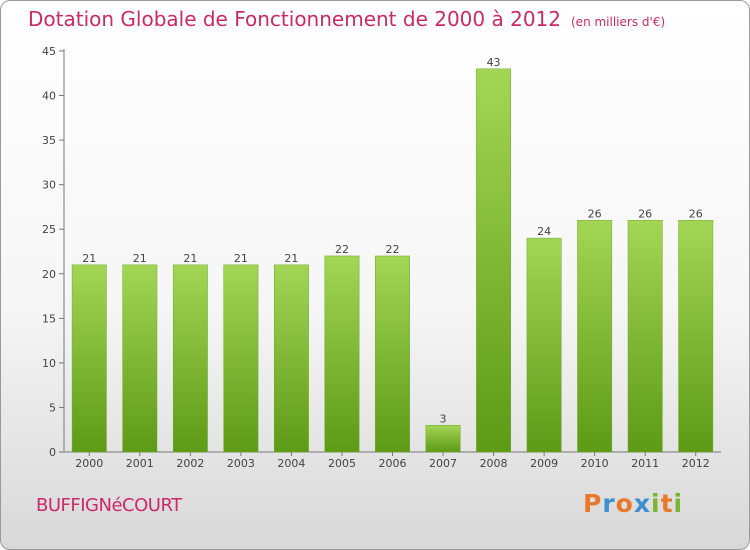 This screenshot has width=750, height=550. I want to click on y-tick-label: 35, so click(49, 140).